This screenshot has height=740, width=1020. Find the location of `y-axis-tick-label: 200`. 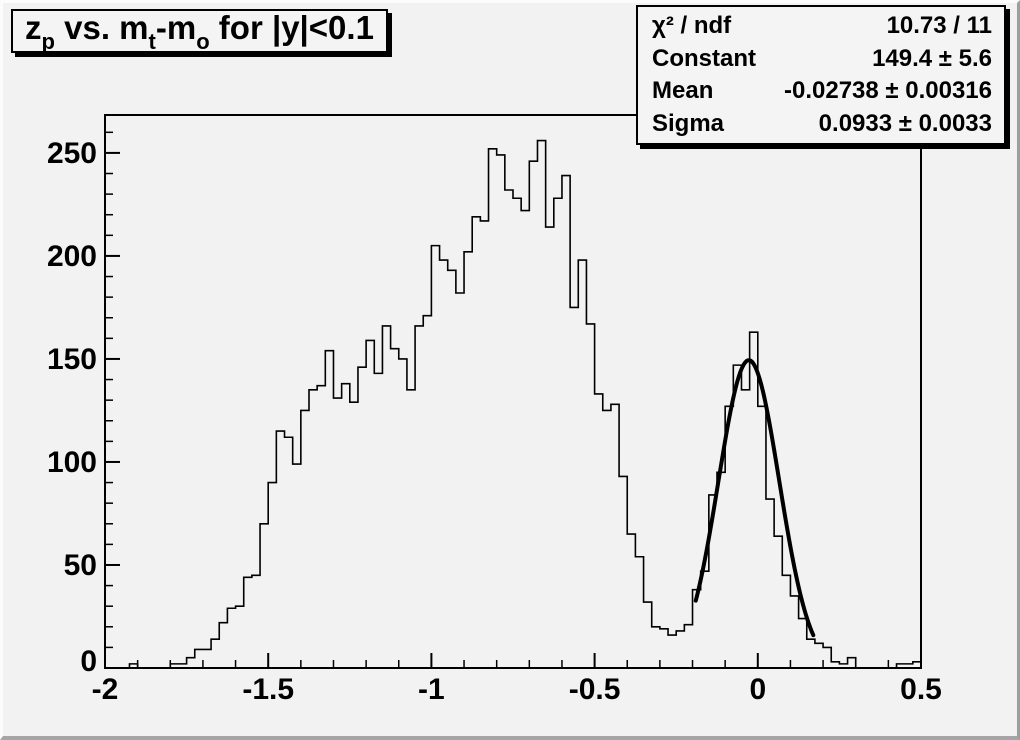

y-axis-tick-label: 200 is located at coordinates (72, 256).